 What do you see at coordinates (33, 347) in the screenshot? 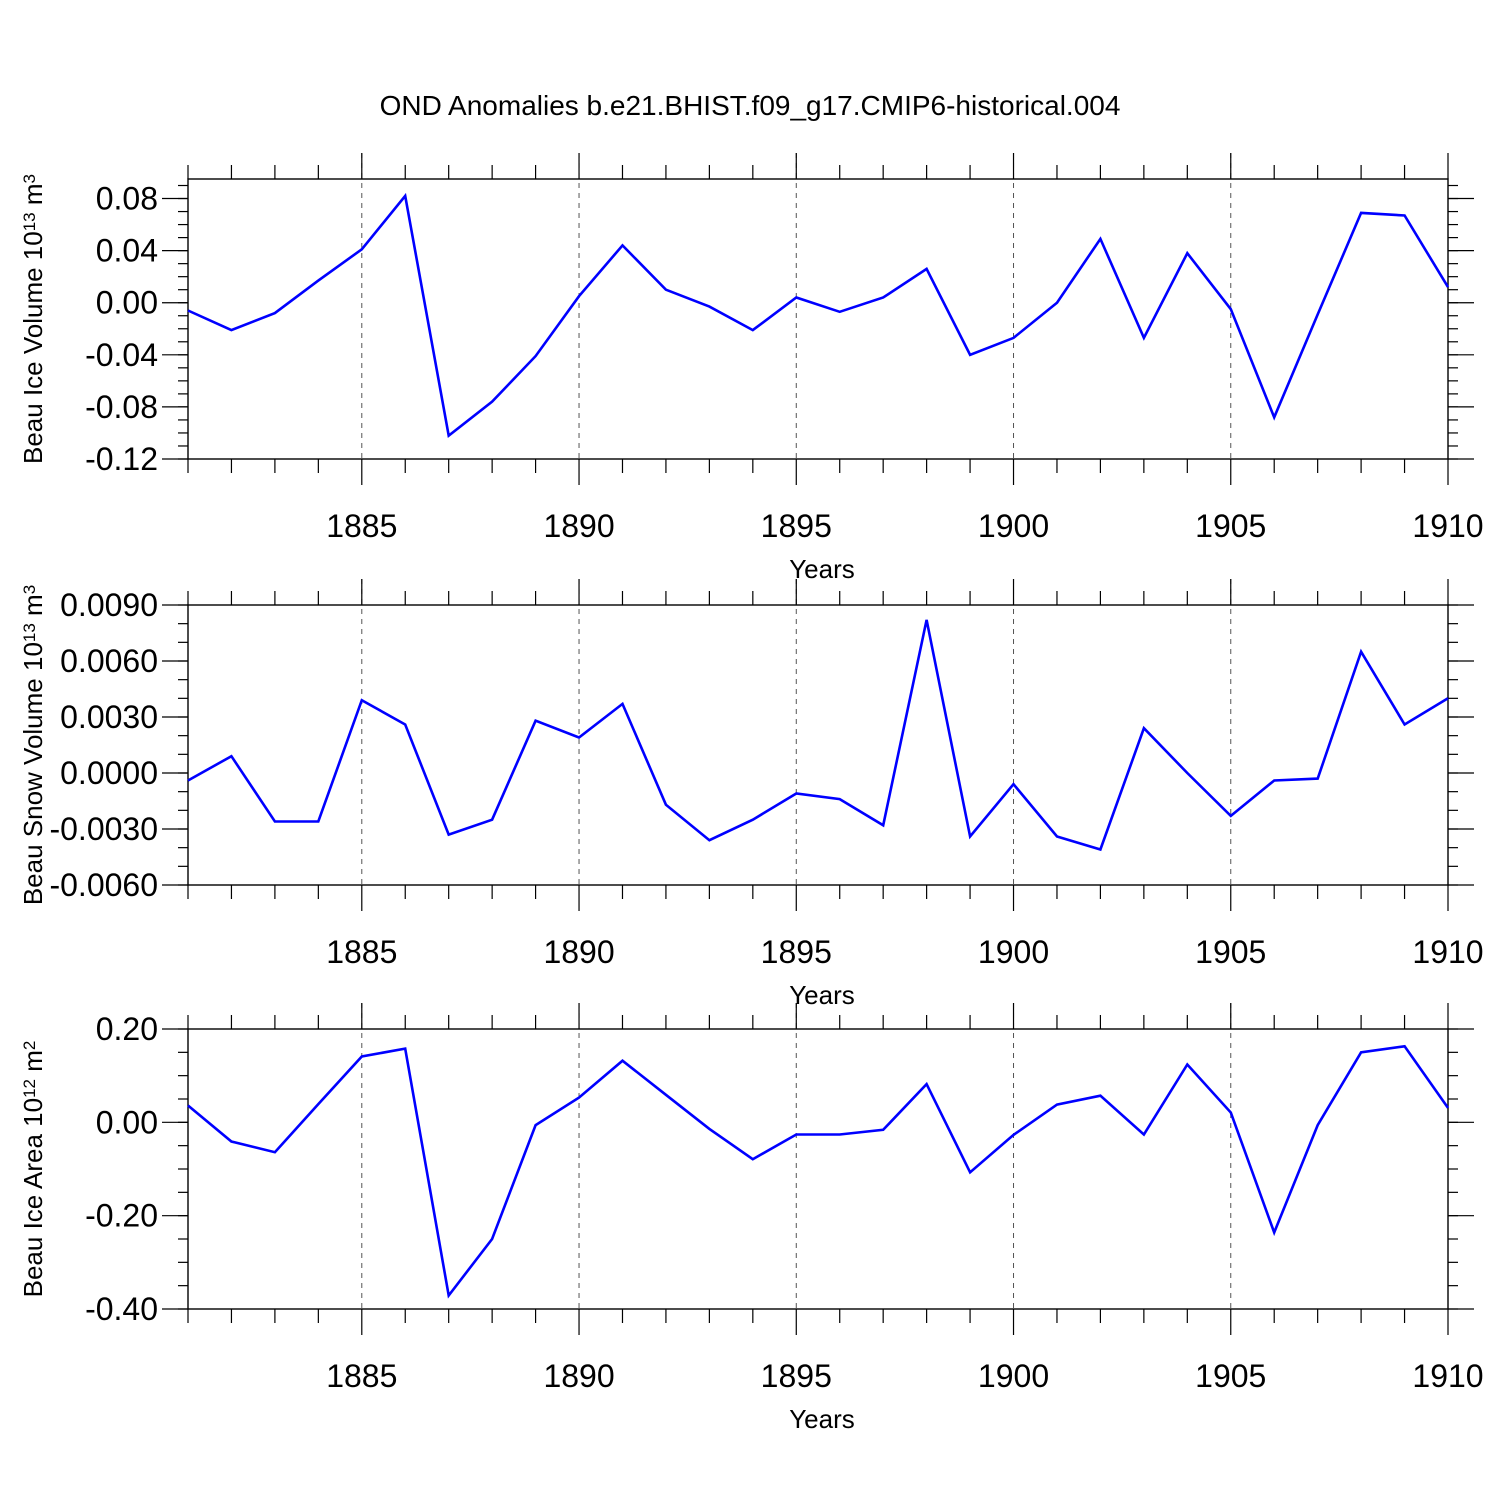
I see `y-axis-label-part: Beau Ice Volume 10` at bounding box center [33, 347].